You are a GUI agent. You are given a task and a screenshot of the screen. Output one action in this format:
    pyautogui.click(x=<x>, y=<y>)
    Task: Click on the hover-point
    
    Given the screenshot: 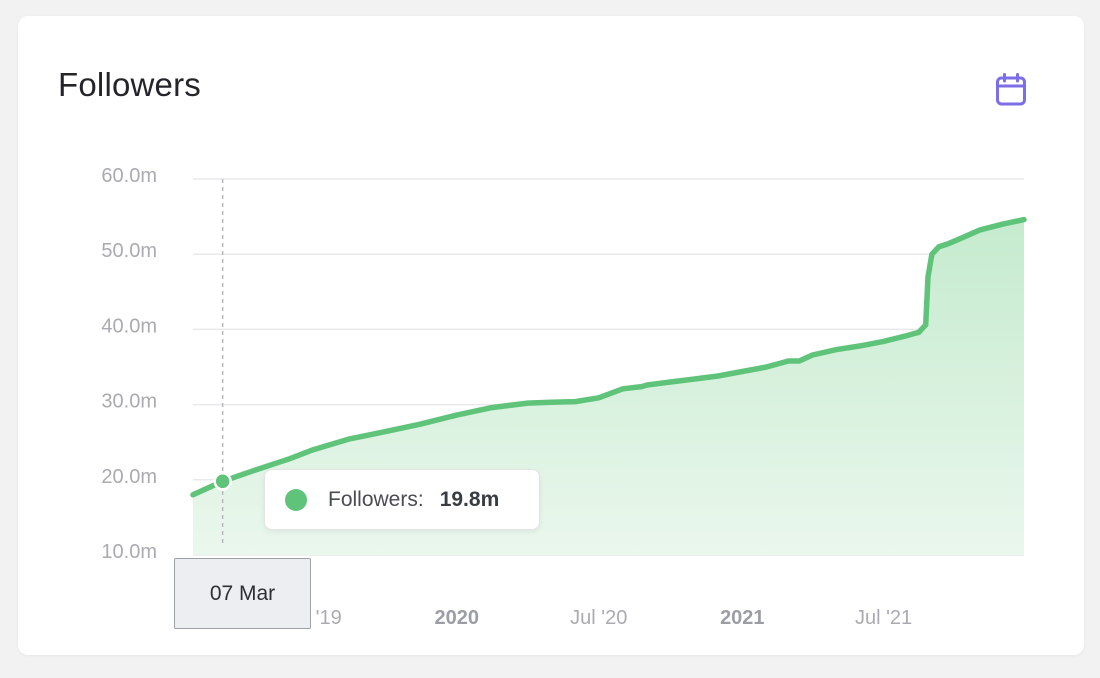 What is the action you would take?
    pyautogui.click(x=222, y=481)
    